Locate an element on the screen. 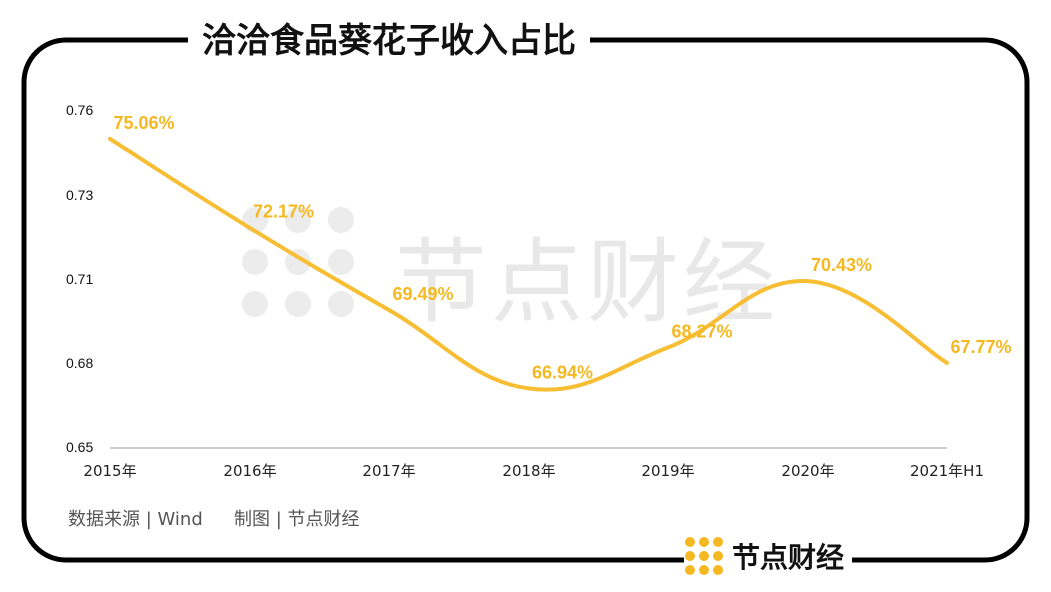 This screenshot has width=1051, height=592. data-label: 68.27% is located at coordinates (701, 332).